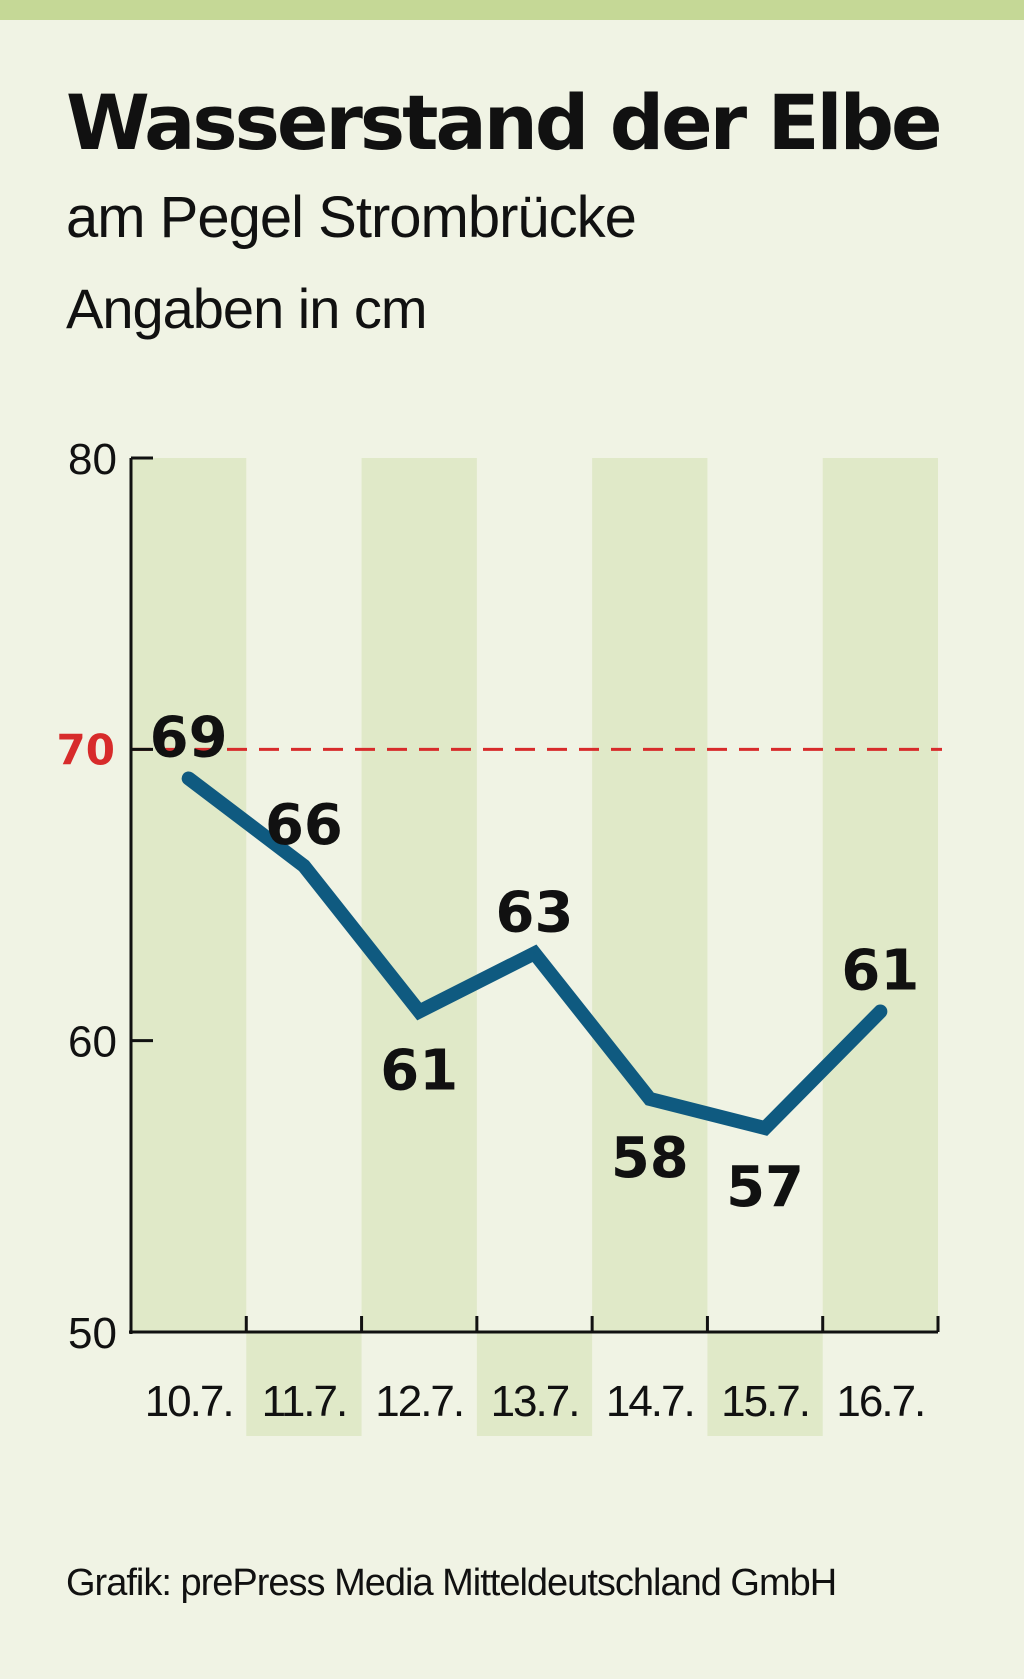 This screenshot has height=1679, width=1024. What do you see at coordinates (419, 1071) in the screenshot?
I see `data-label-12.7.: 61` at bounding box center [419, 1071].